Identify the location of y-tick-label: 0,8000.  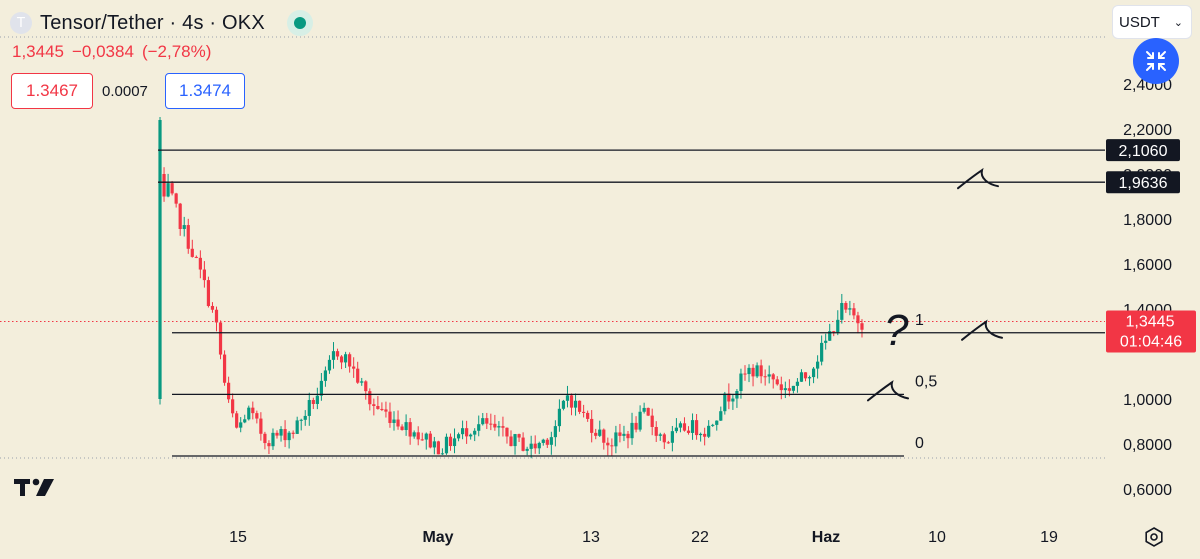
(1147, 445).